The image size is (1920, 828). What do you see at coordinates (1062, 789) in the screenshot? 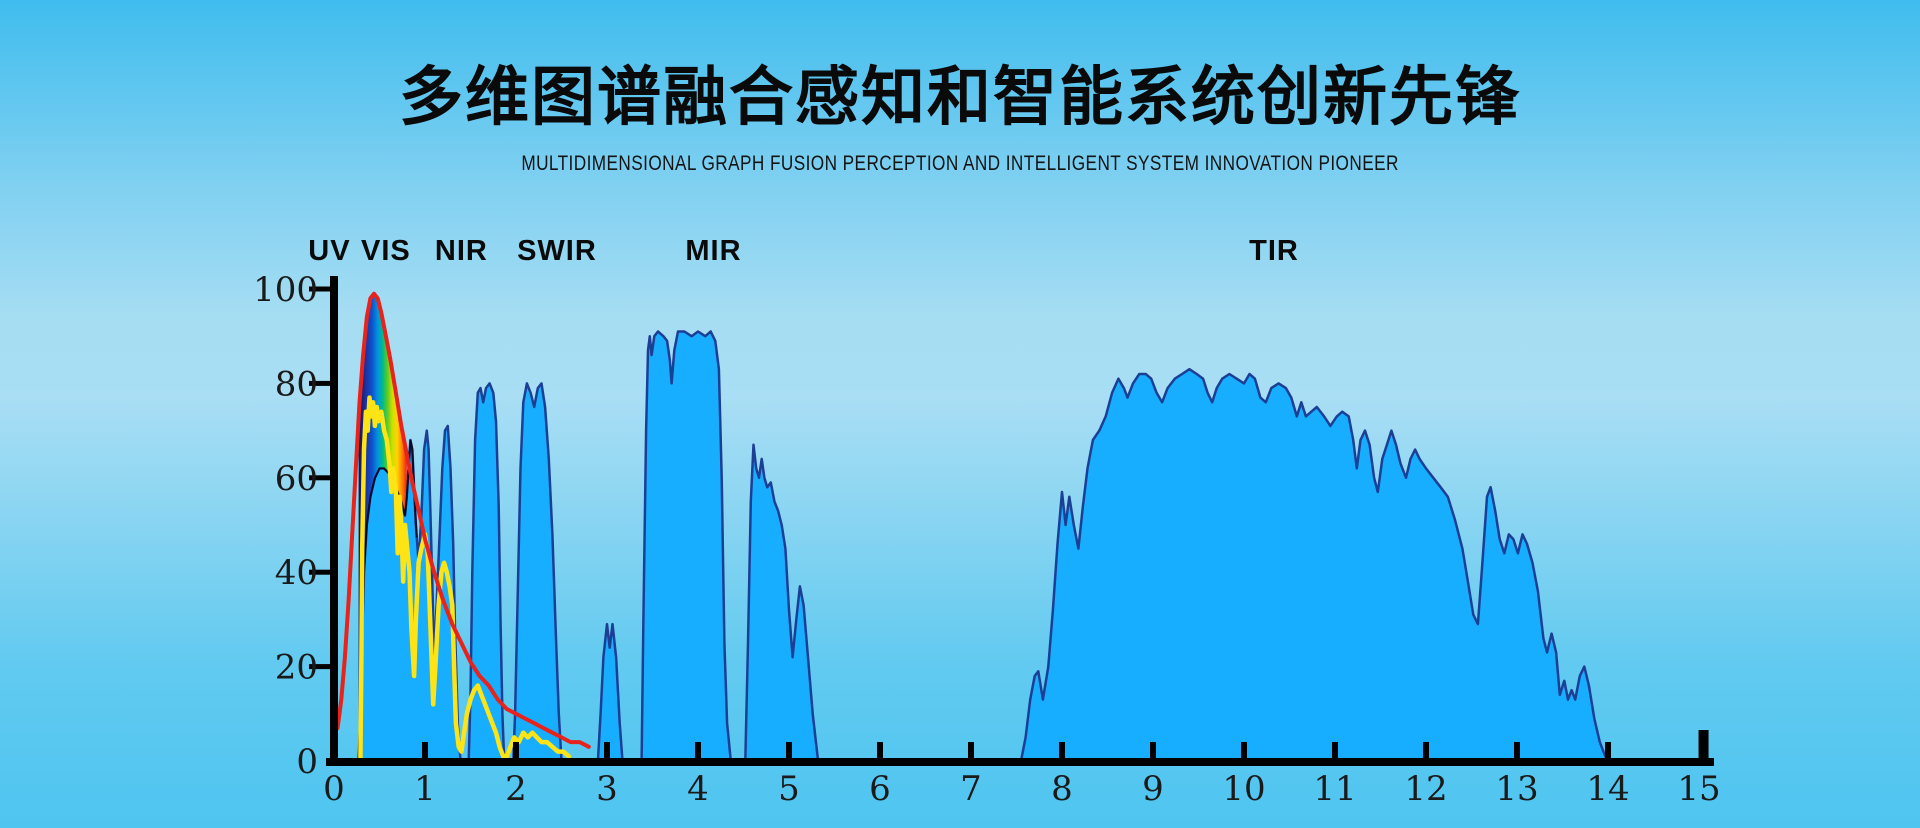
I see `x-tick-label: 8` at bounding box center [1062, 789].